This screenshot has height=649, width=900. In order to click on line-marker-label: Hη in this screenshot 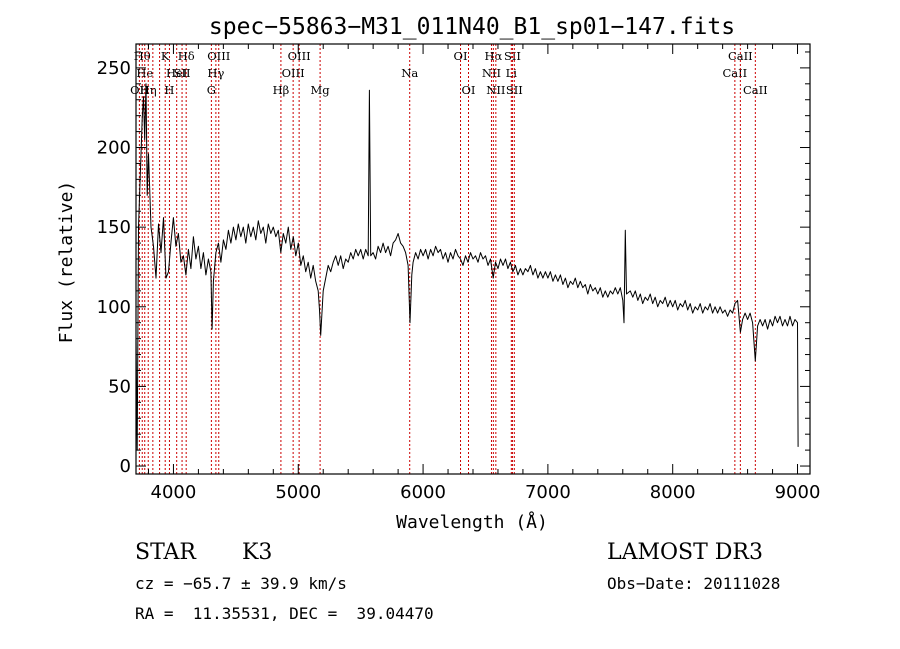, I will do `click(148, 90)`.